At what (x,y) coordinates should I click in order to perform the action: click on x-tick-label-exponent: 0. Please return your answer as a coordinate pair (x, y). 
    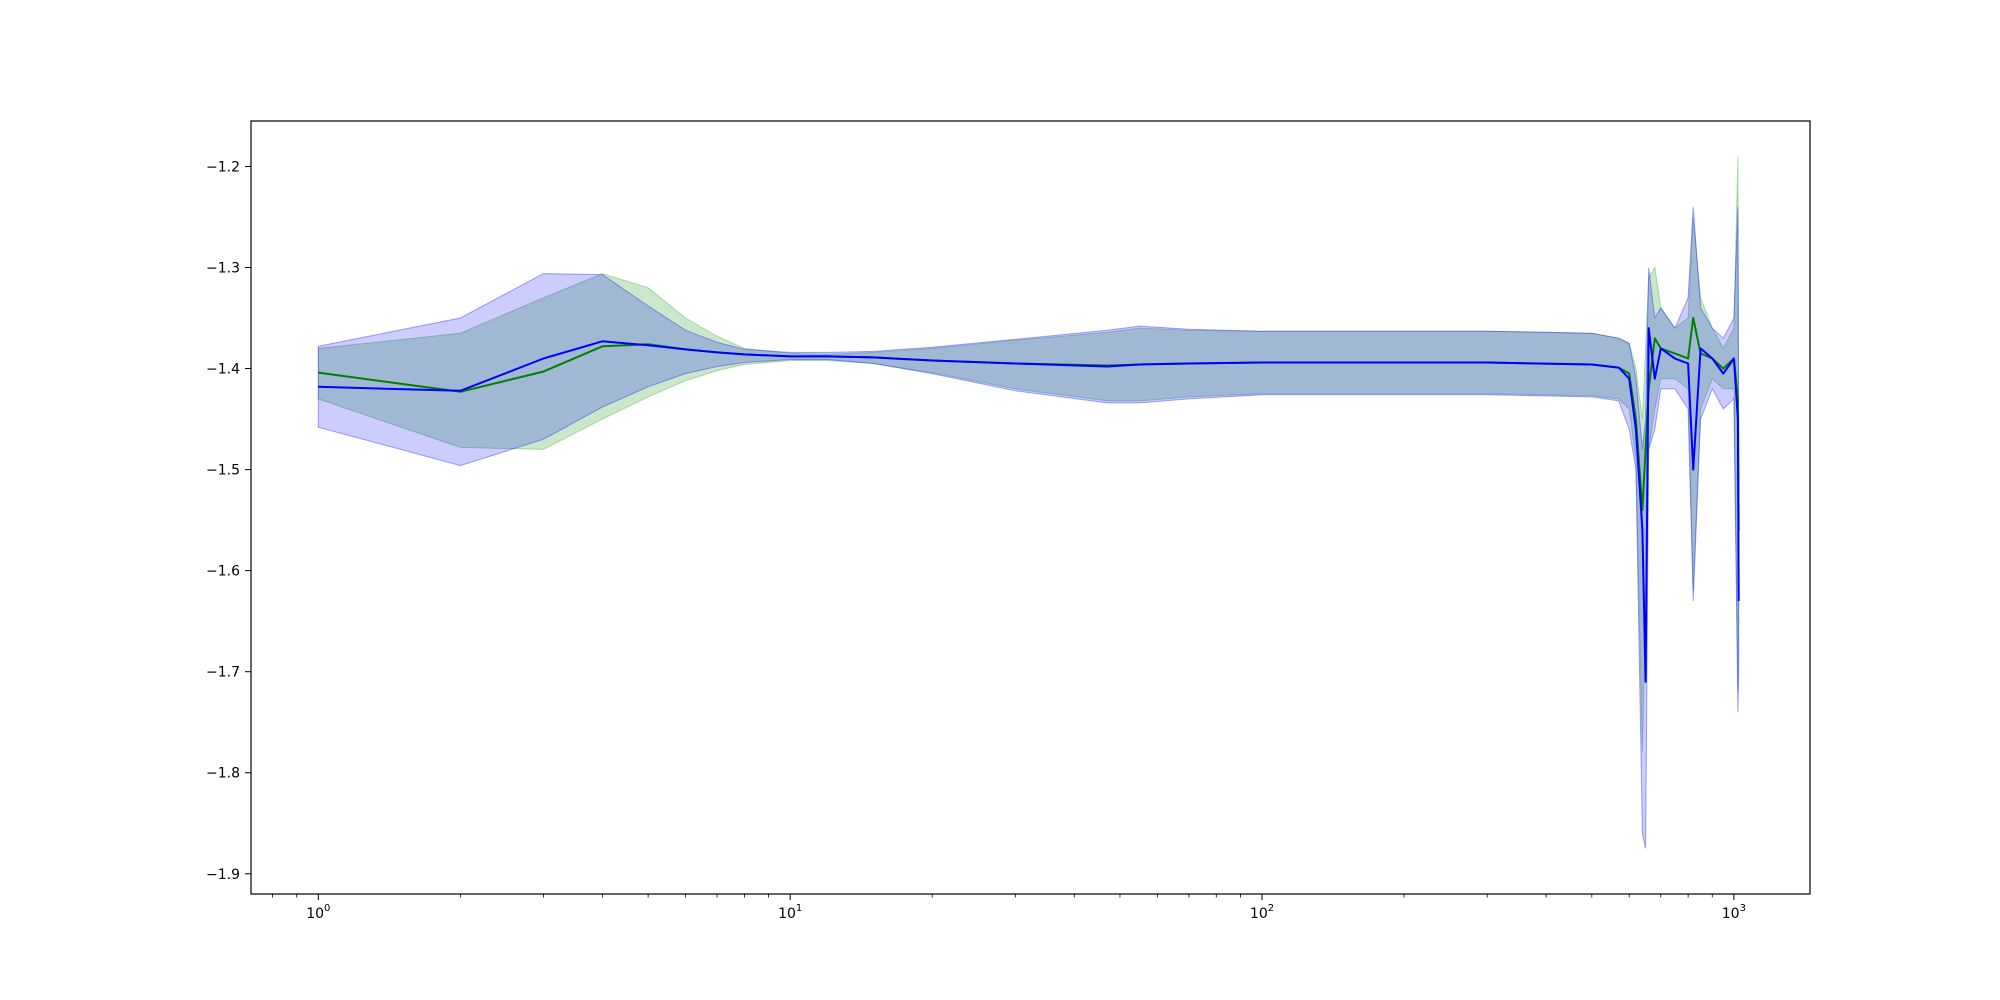
    Looking at the image, I should click on (327, 908).